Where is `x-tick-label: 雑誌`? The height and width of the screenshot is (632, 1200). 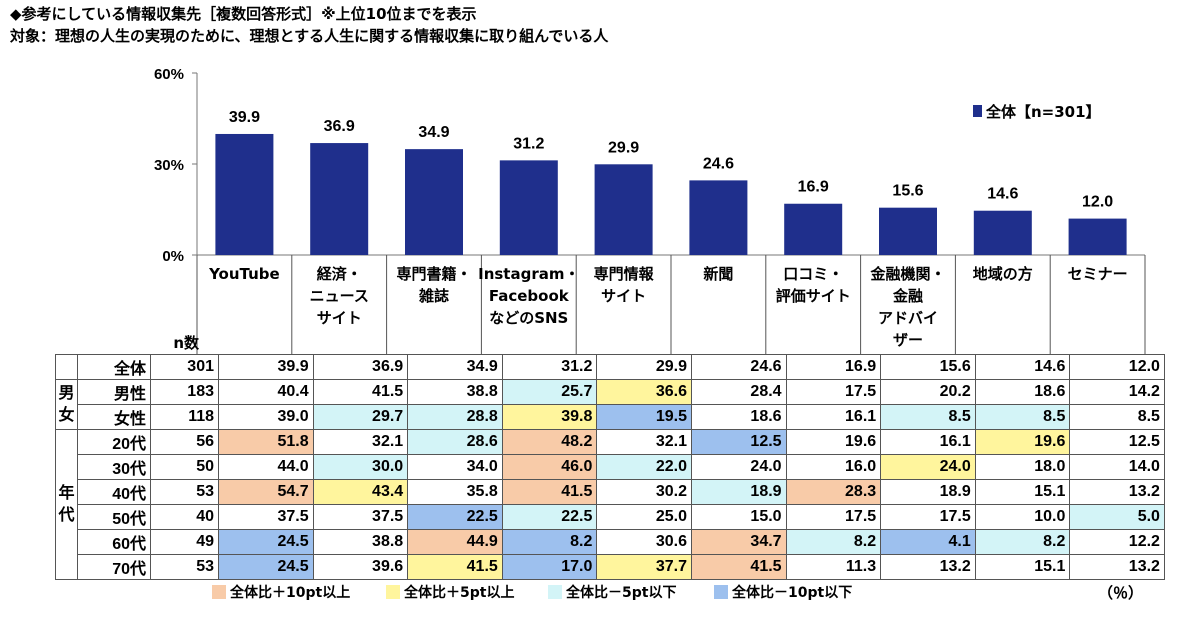
x-tick-label: 雑誌 is located at coordinates (433, 296).